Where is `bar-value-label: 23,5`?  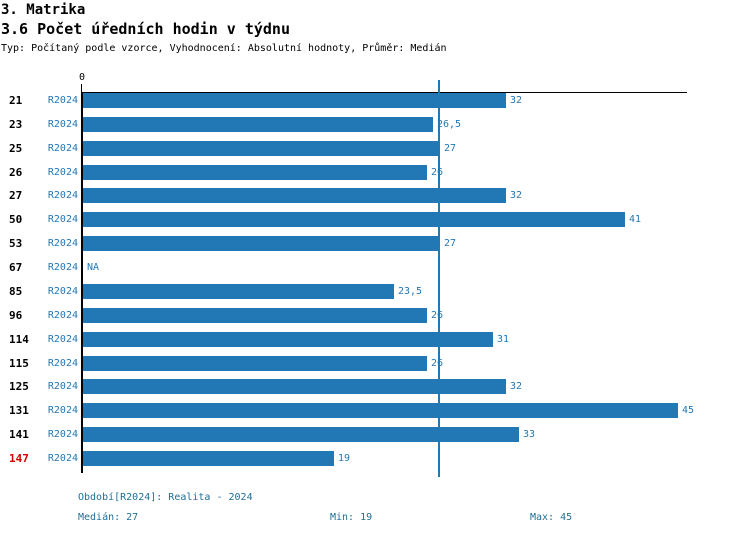 bar-value-label: 23,5 is located at coordinates (410, 291).